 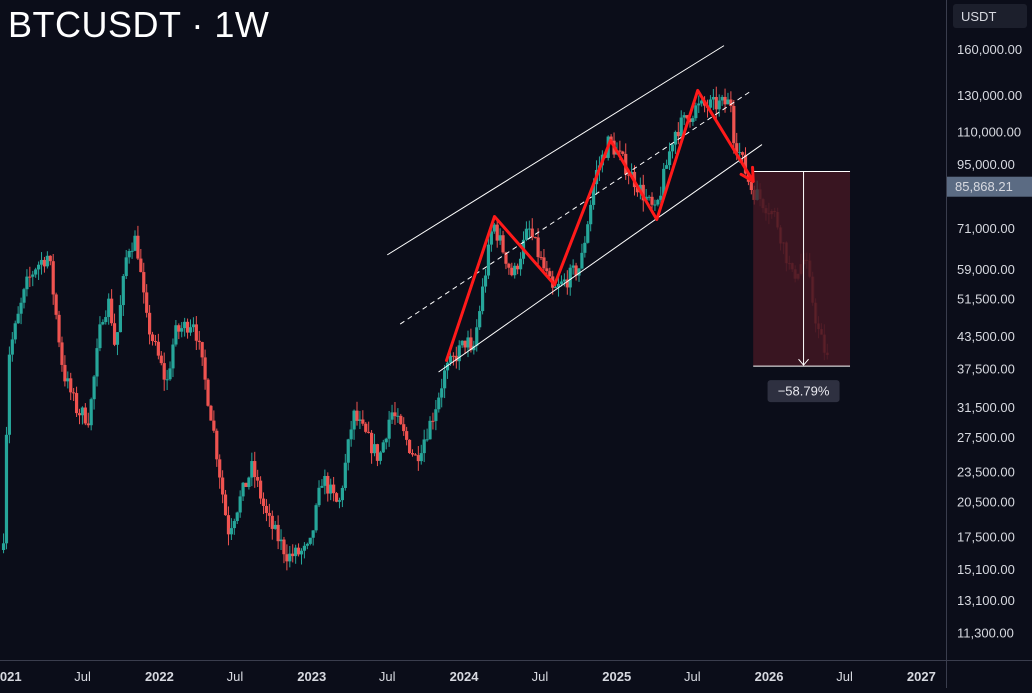 I want to click on y-tick-label: 59,000.00, so click(x=986, y=269).